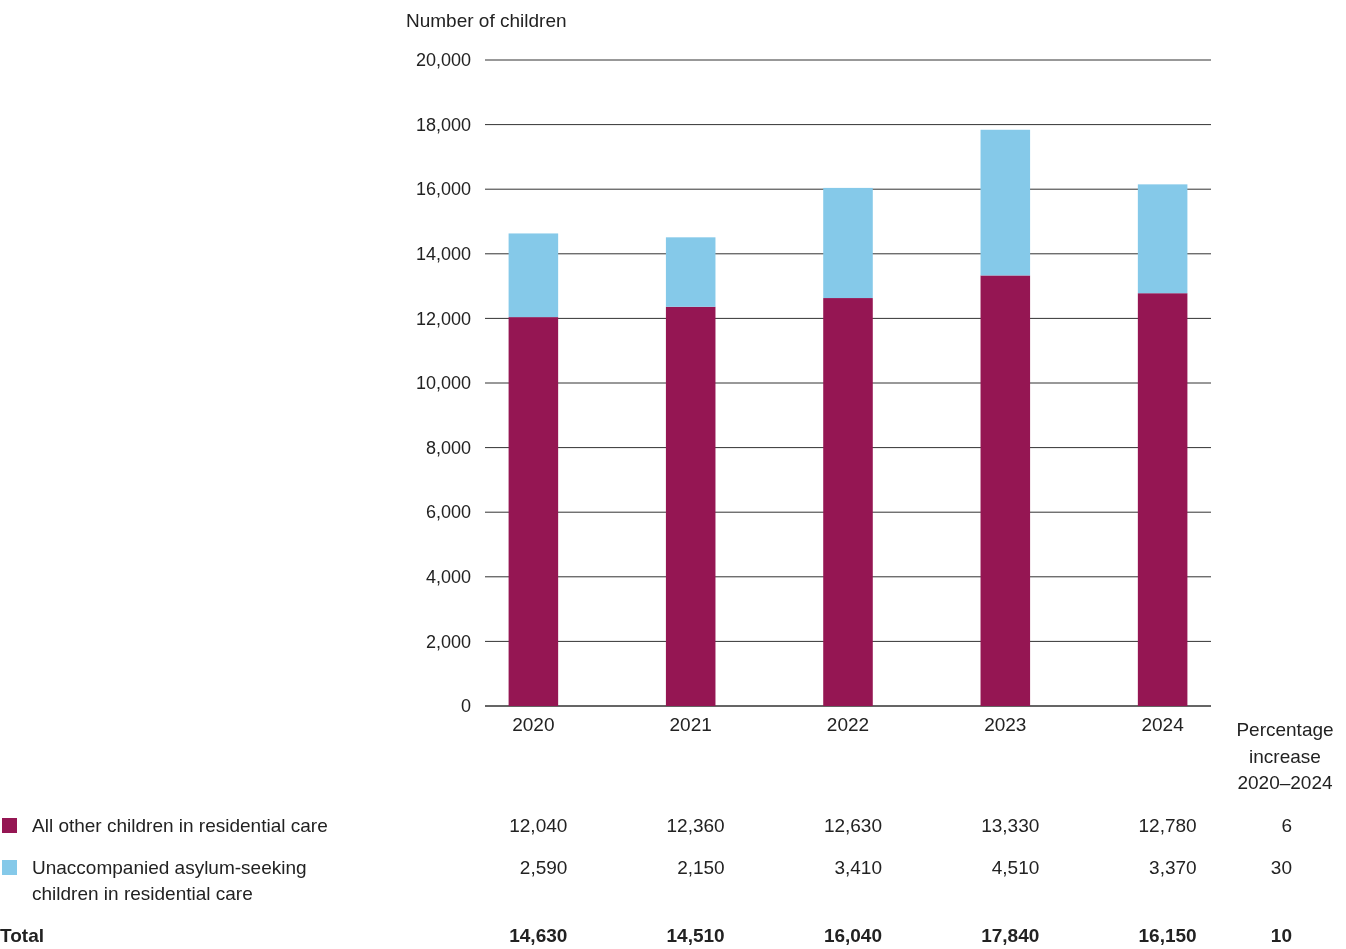 The width and height of the screenshot is (1346, 949). What do you see at coordinates (695, 825) in the screenshot?
I see `data-label: 12,360` at bounding box center [695, 825].